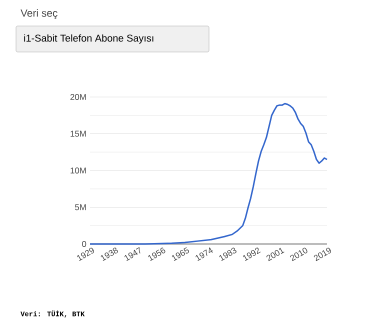 This screenshot has height=330, width=381. What do you see at coordinates (80, 207) in the screenshot?
I see `y-tick-label: 5M` at bounding box center [80, 207].